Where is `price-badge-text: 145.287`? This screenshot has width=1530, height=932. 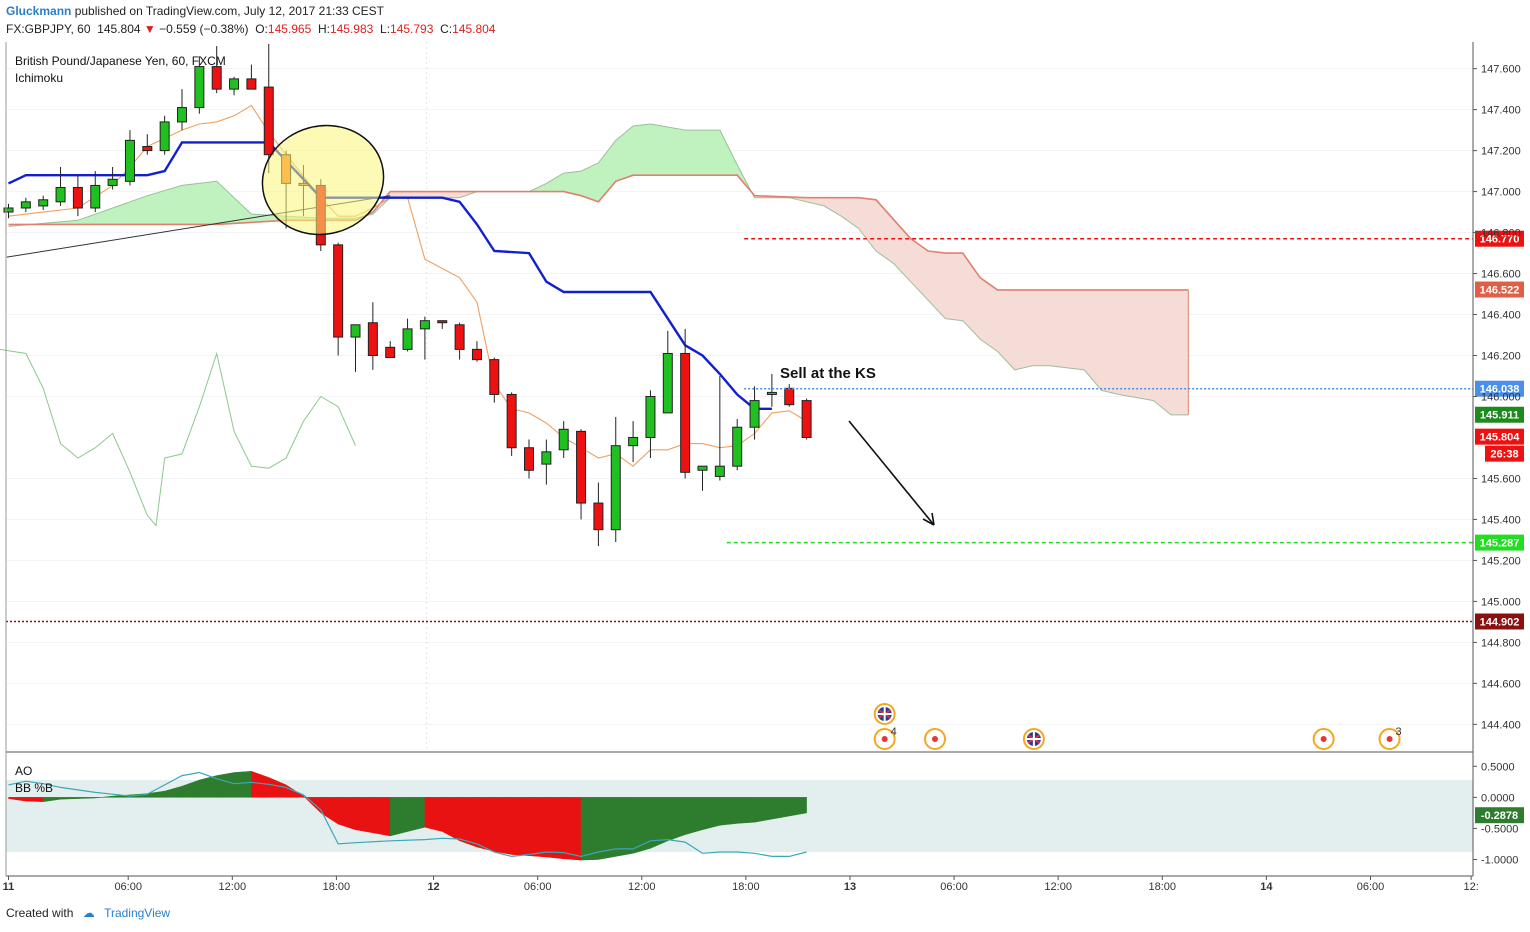 price-badge-text: 145.287 is located at coordinates (1500, 544).